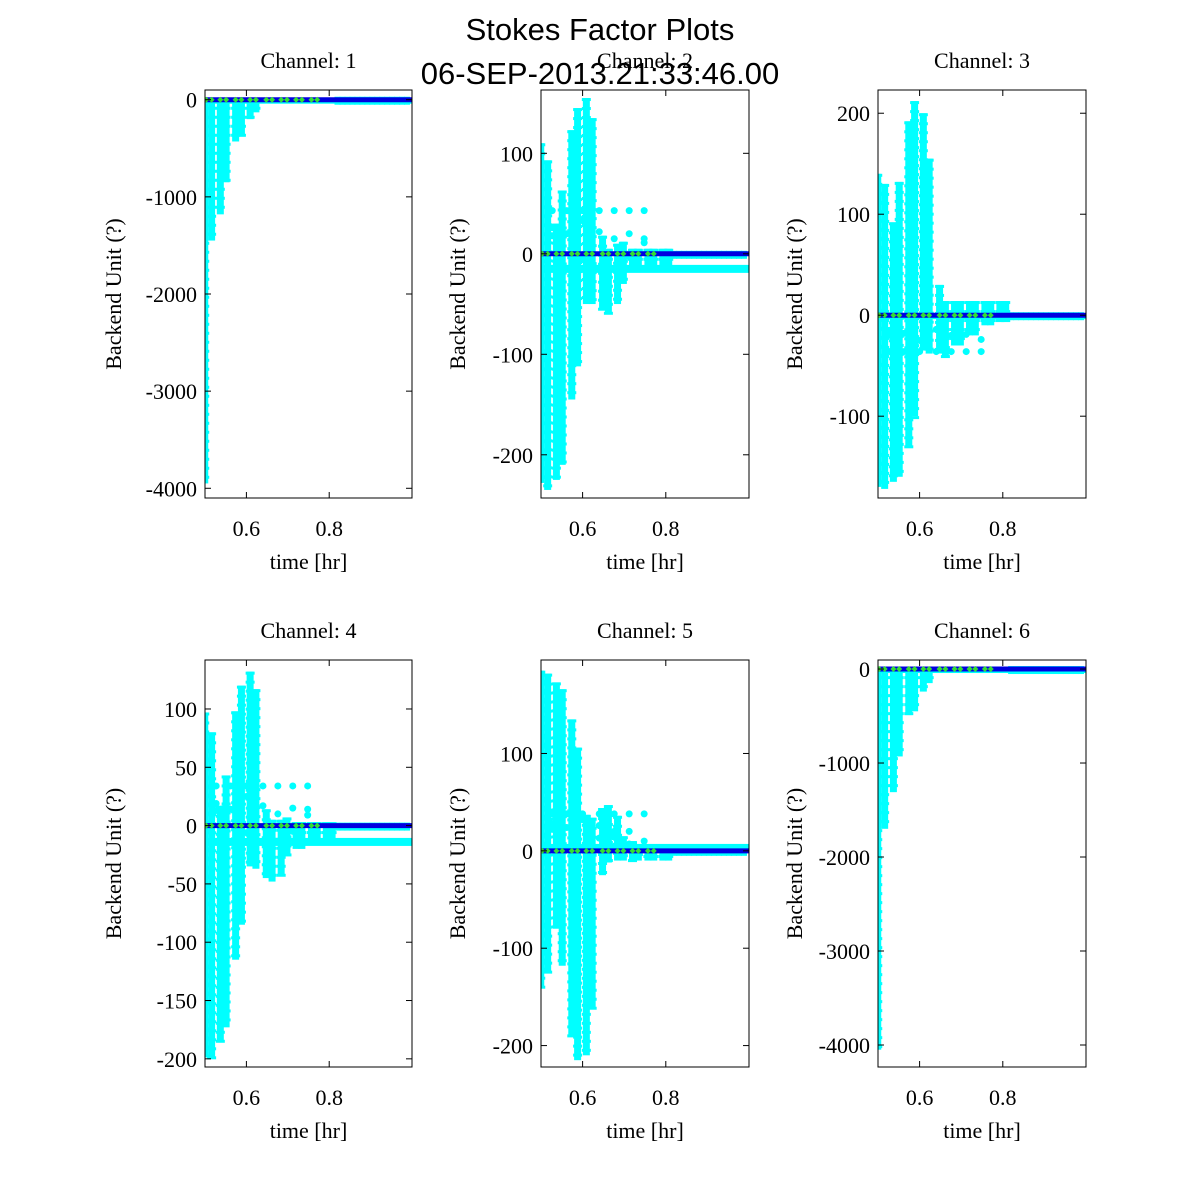  Describe the element at coordinates (527, 254) in the screenshot. I see `y-tick-label: 0` at that location.